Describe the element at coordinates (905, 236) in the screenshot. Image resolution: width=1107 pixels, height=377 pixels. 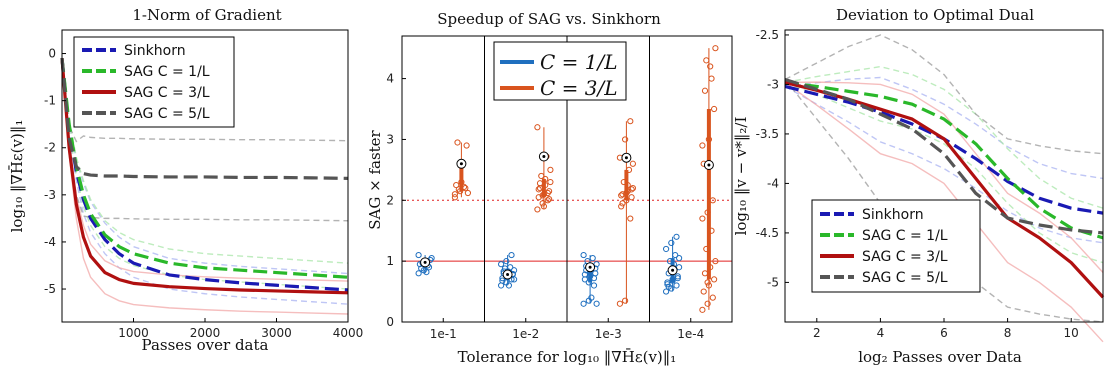
I see `p3-legend-label-1: SAG C = 1/L` at that location.